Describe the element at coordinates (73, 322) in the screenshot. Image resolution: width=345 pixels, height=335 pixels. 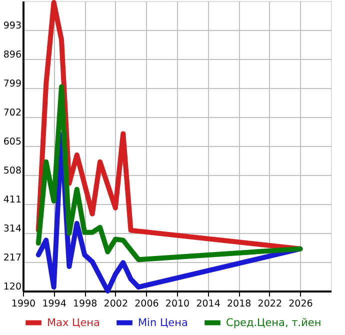
I see `legend-label: Max Цена` at that location.